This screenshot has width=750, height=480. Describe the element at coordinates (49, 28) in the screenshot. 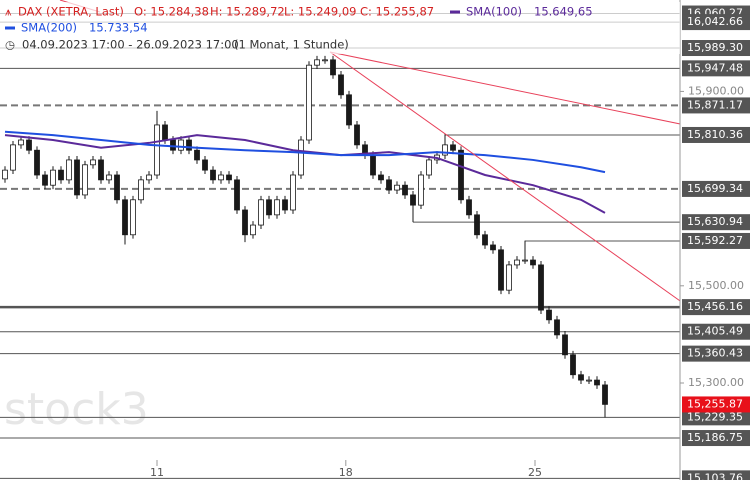

I see `legend-name: SMA(200)` at that location.